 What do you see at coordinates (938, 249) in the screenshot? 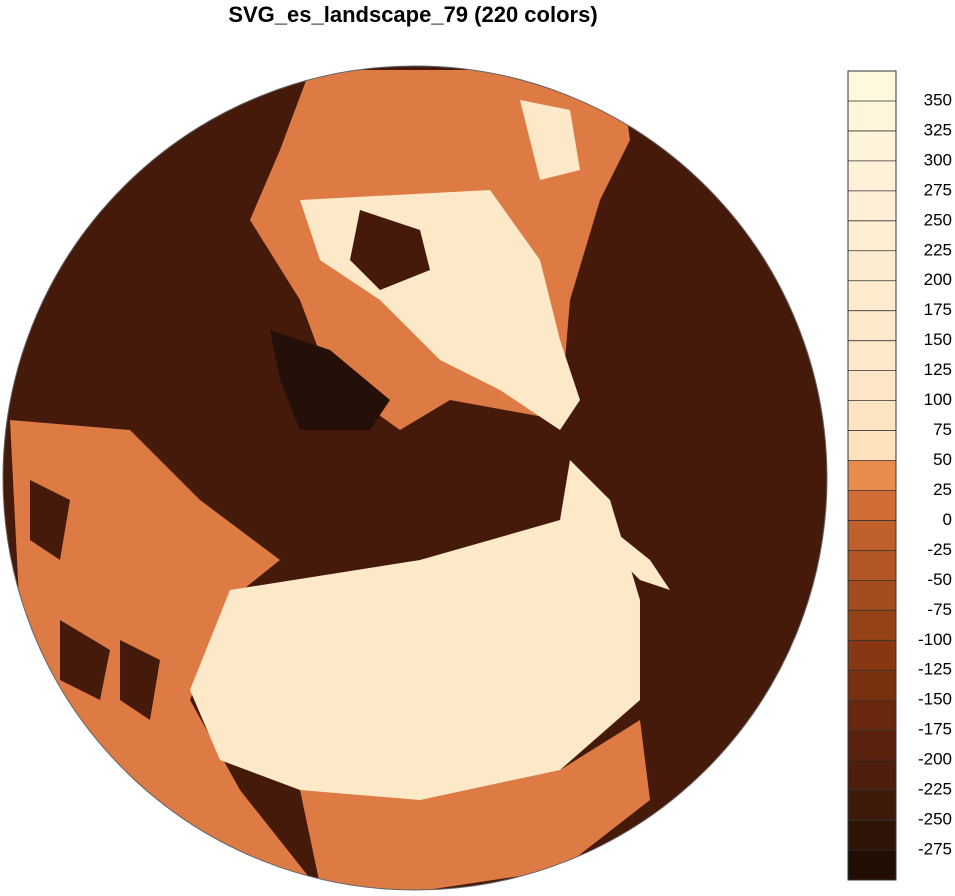
I see `colorbar-label: 225` at bounding box center [938, 249].